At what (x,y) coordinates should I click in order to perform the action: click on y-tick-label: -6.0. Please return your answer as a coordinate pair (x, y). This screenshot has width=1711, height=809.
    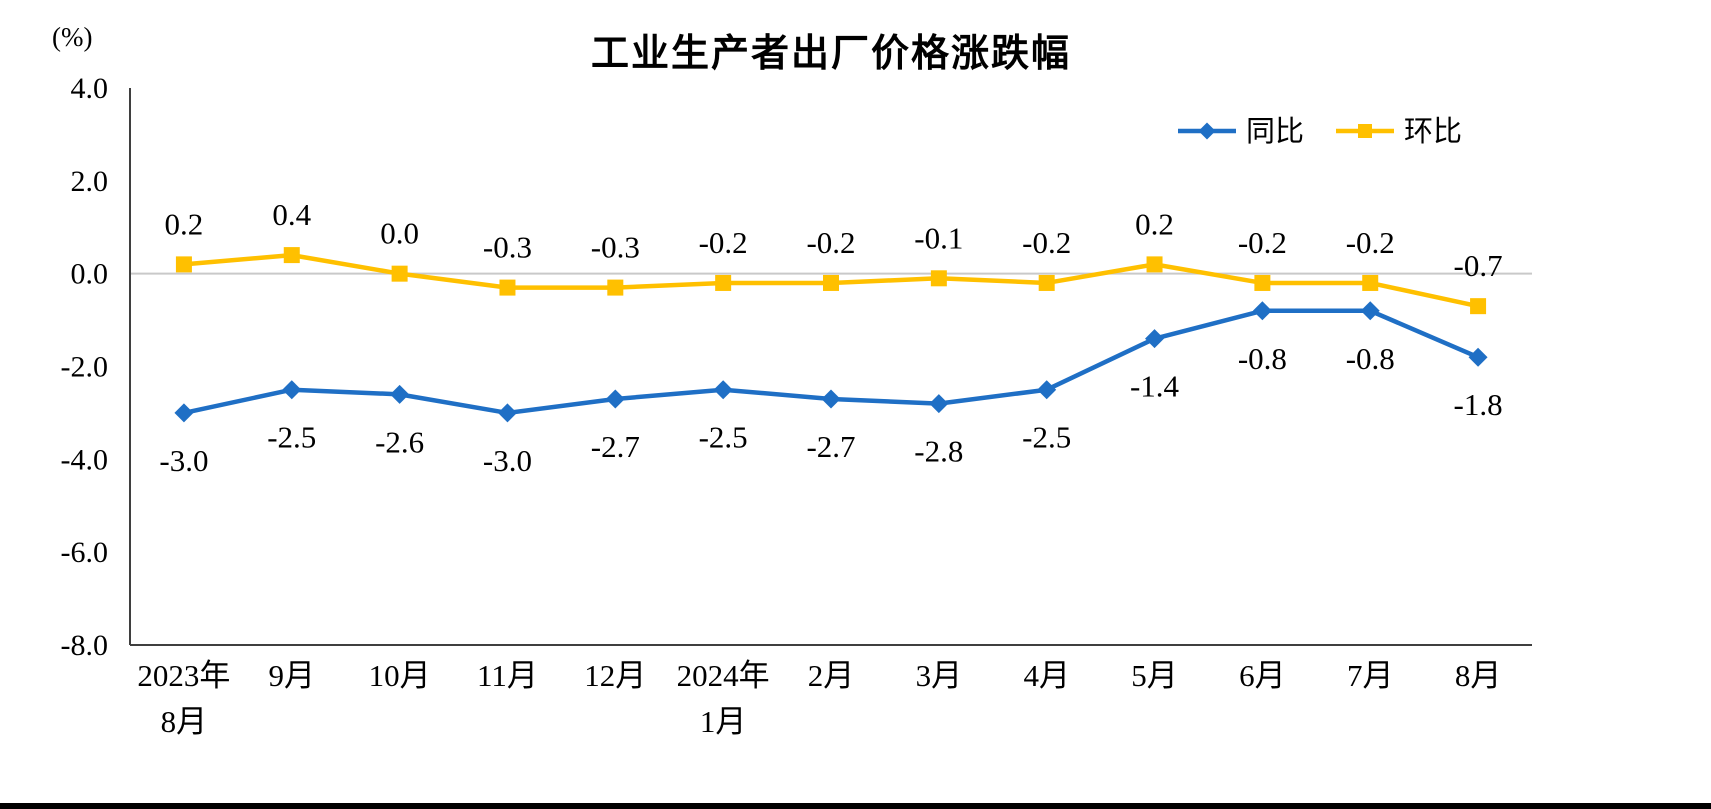
    Looking at the image, I should click on (85, 552).